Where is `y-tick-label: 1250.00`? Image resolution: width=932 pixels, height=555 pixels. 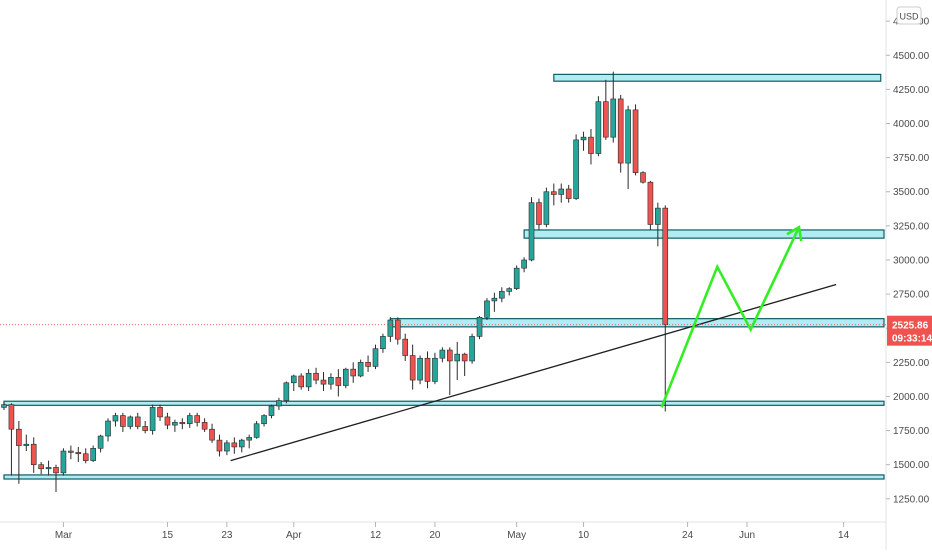 y-tick-label: 1250.00 is located at coordinates (911, 499).